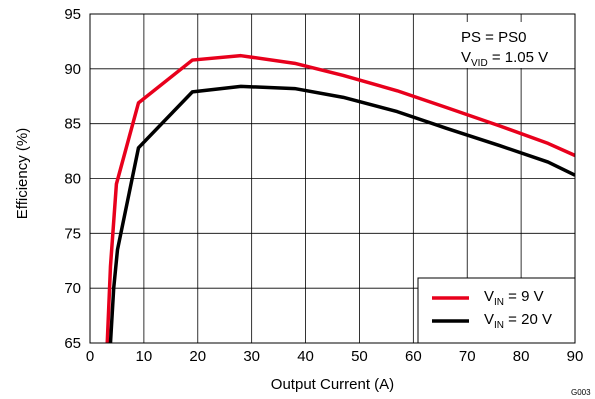 This screenshot has width=595, height=399. What do you see at coordinates (335, 356) in the screenshot?
I see `x-tick-labels: 0 10 20 30 40 50 60 70 80 90` at bounding box center [335, 356].